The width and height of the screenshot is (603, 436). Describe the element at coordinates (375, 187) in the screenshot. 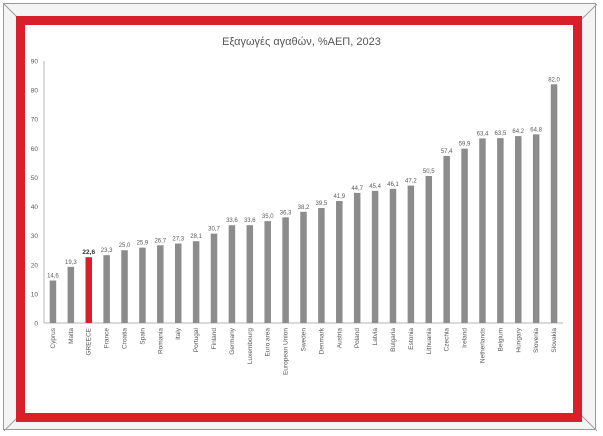

I see `data-label: 45,4` at that location.